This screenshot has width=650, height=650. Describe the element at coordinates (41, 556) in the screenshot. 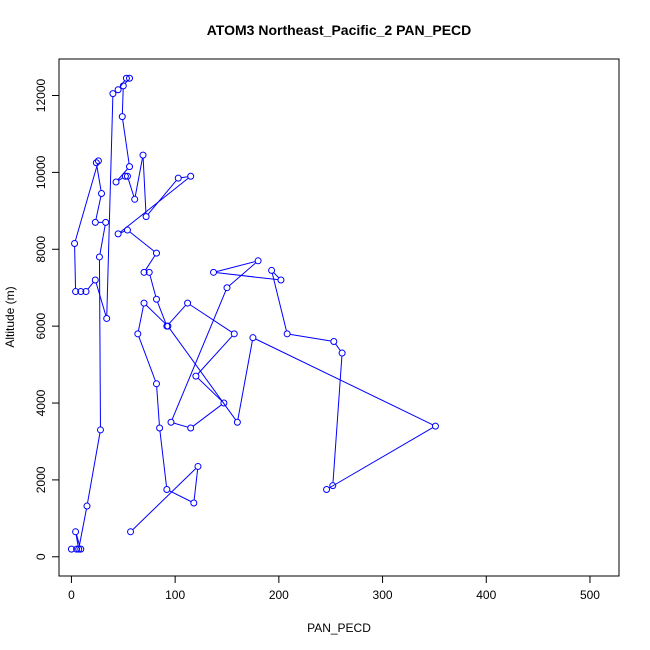

I see `y-tick-label: 0` at that location.